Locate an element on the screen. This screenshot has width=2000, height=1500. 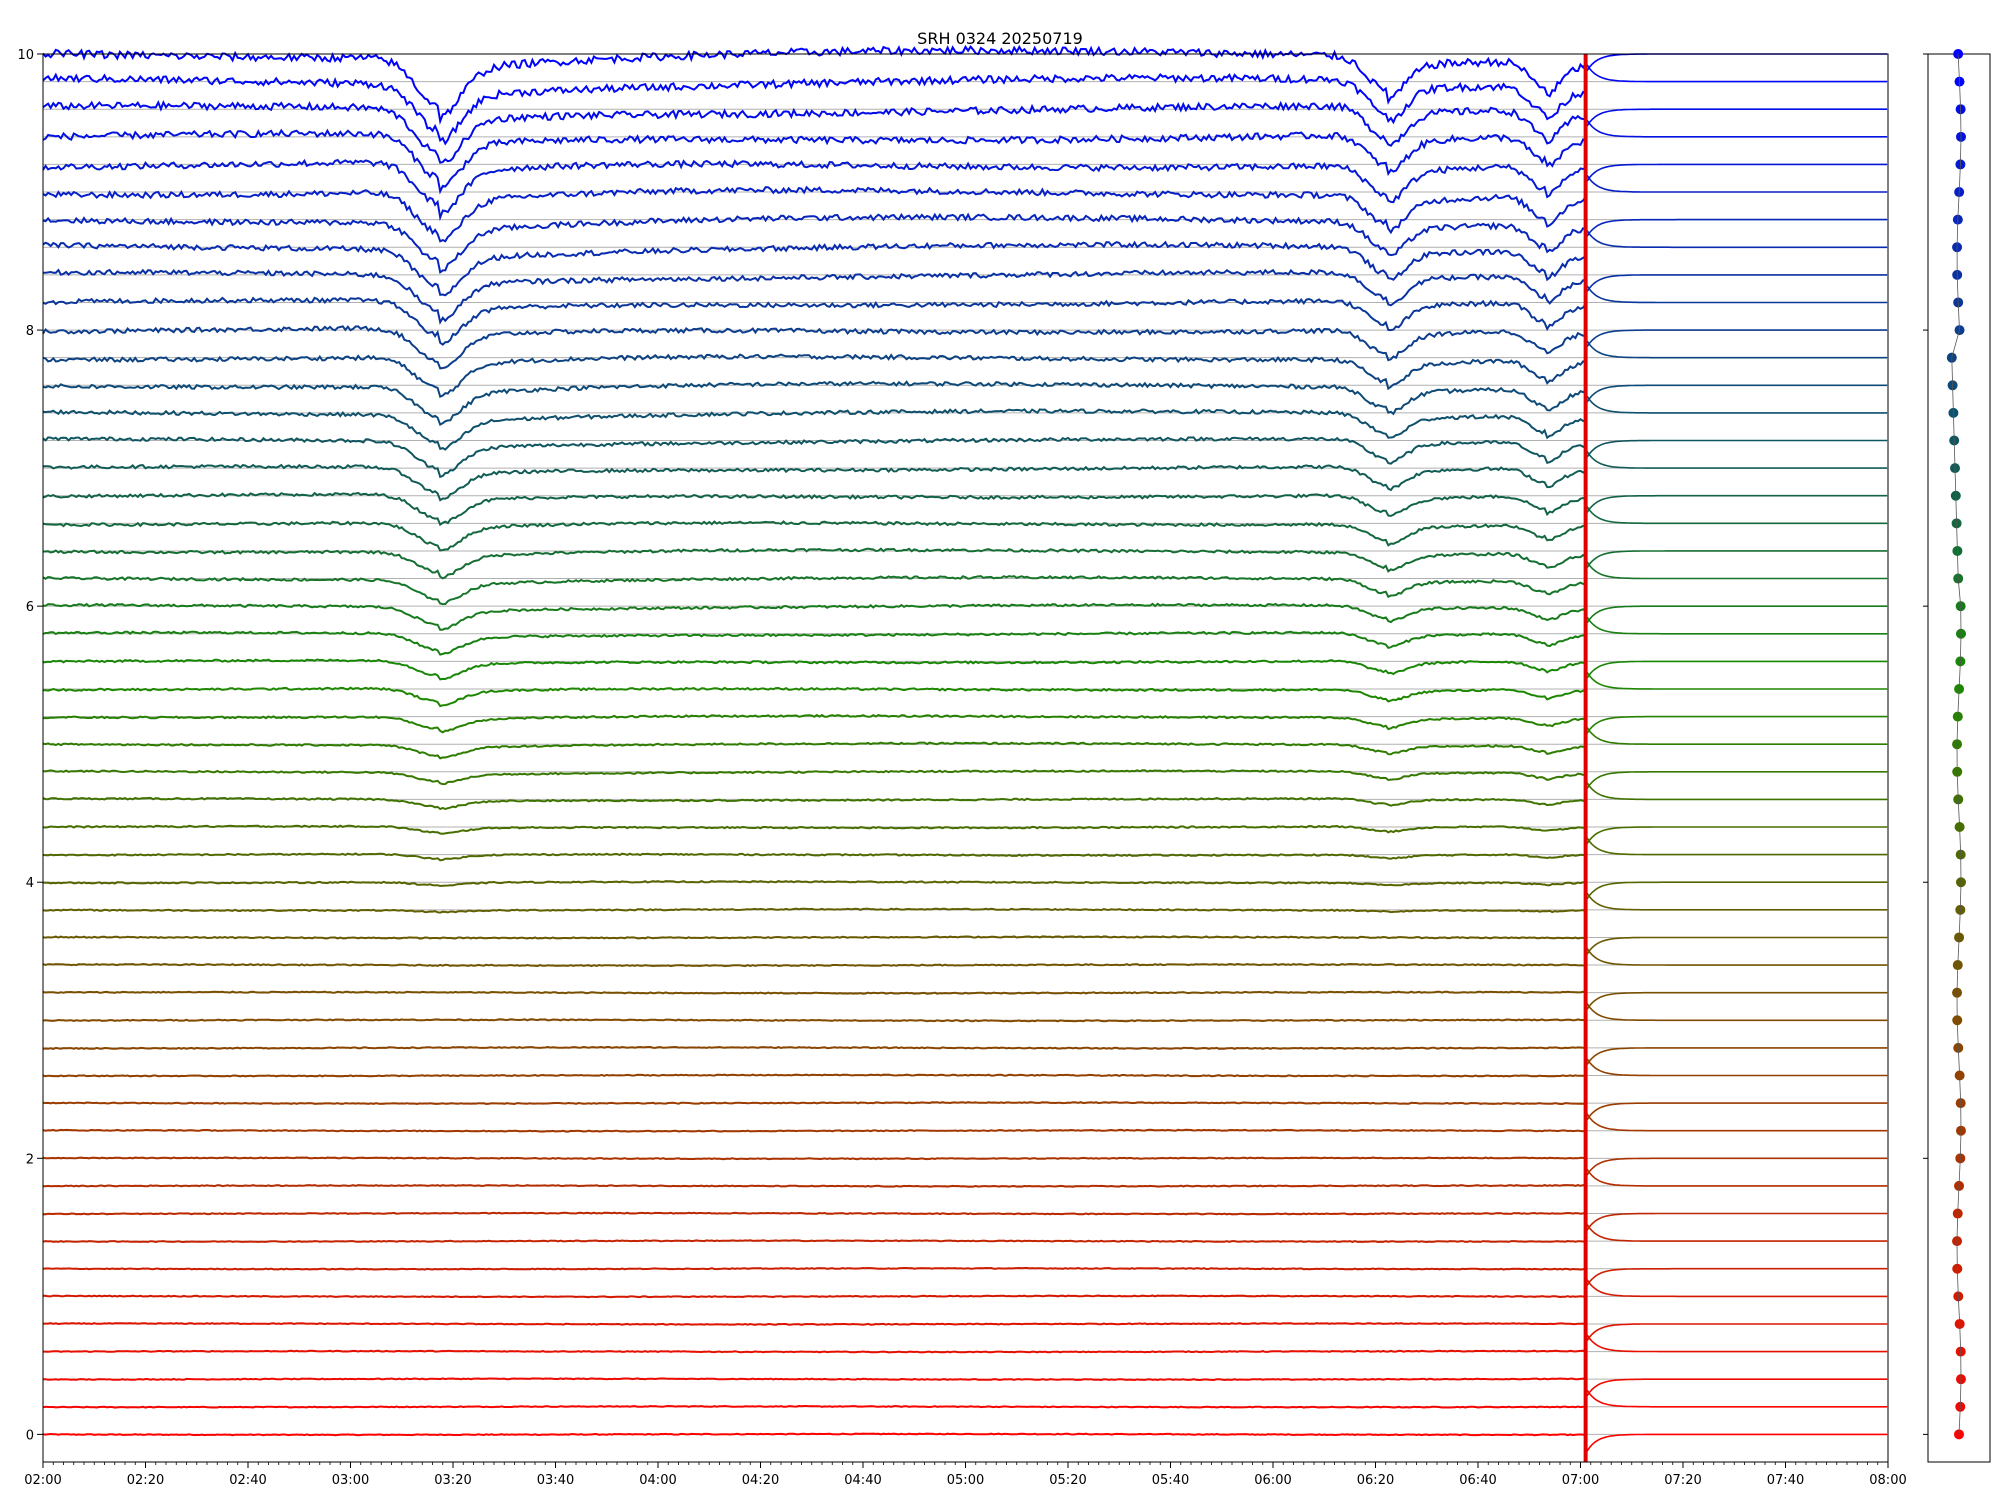
x-tick-label: 06:40 is located at coordinates (1477, 1480).